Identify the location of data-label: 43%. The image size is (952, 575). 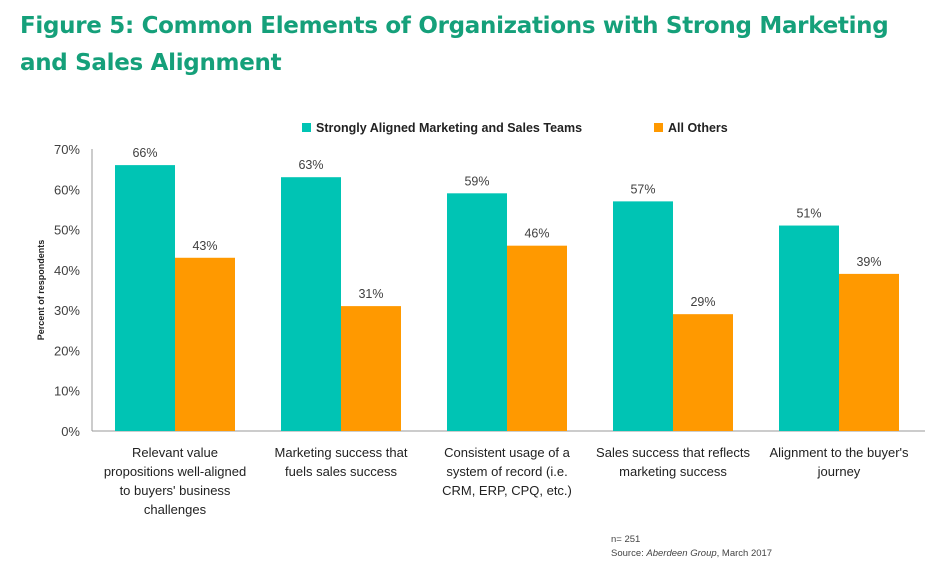
(204, 246).